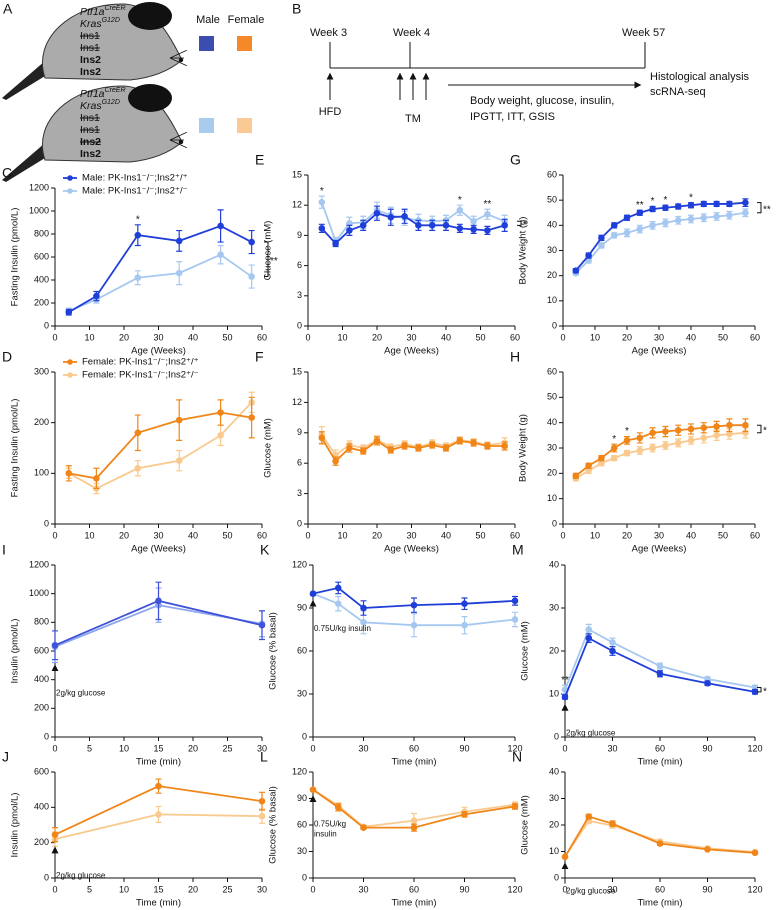 The height and width of the screenshot is (910, 778). I want to click on gene-superscript: G12D, so click(111, 20).